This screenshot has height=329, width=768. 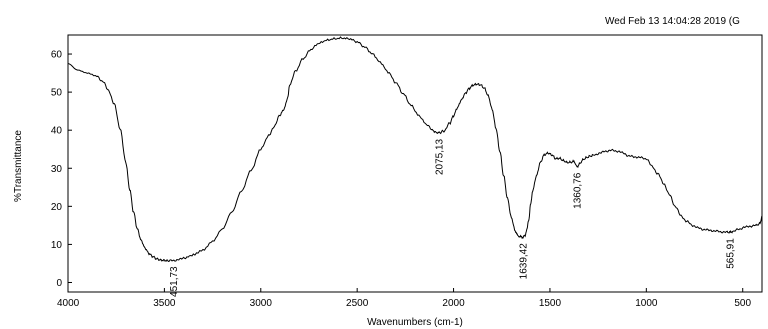 What do you see at coordinates (18, 166) in the screenshot?
I see `y-axis-title: %Transmittance` at bounding box center [18, 166].